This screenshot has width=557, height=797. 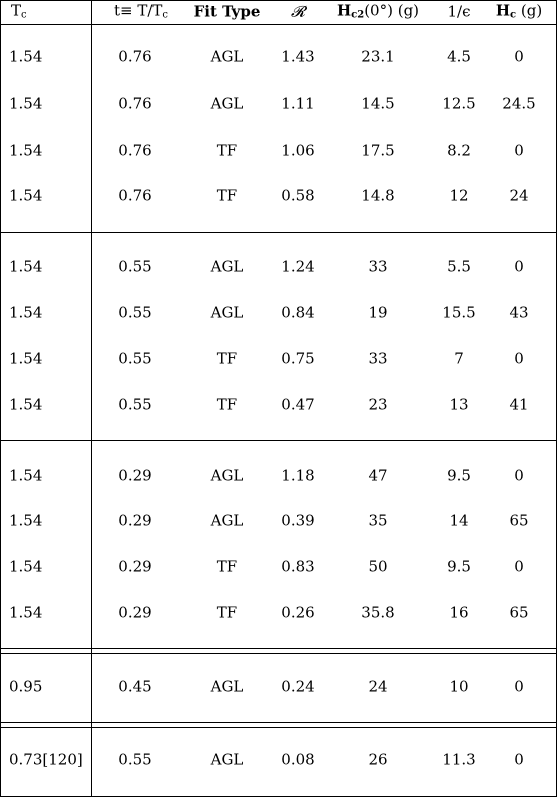 I want to click on table-cell-hc: 43, so click(x=519, y=312).